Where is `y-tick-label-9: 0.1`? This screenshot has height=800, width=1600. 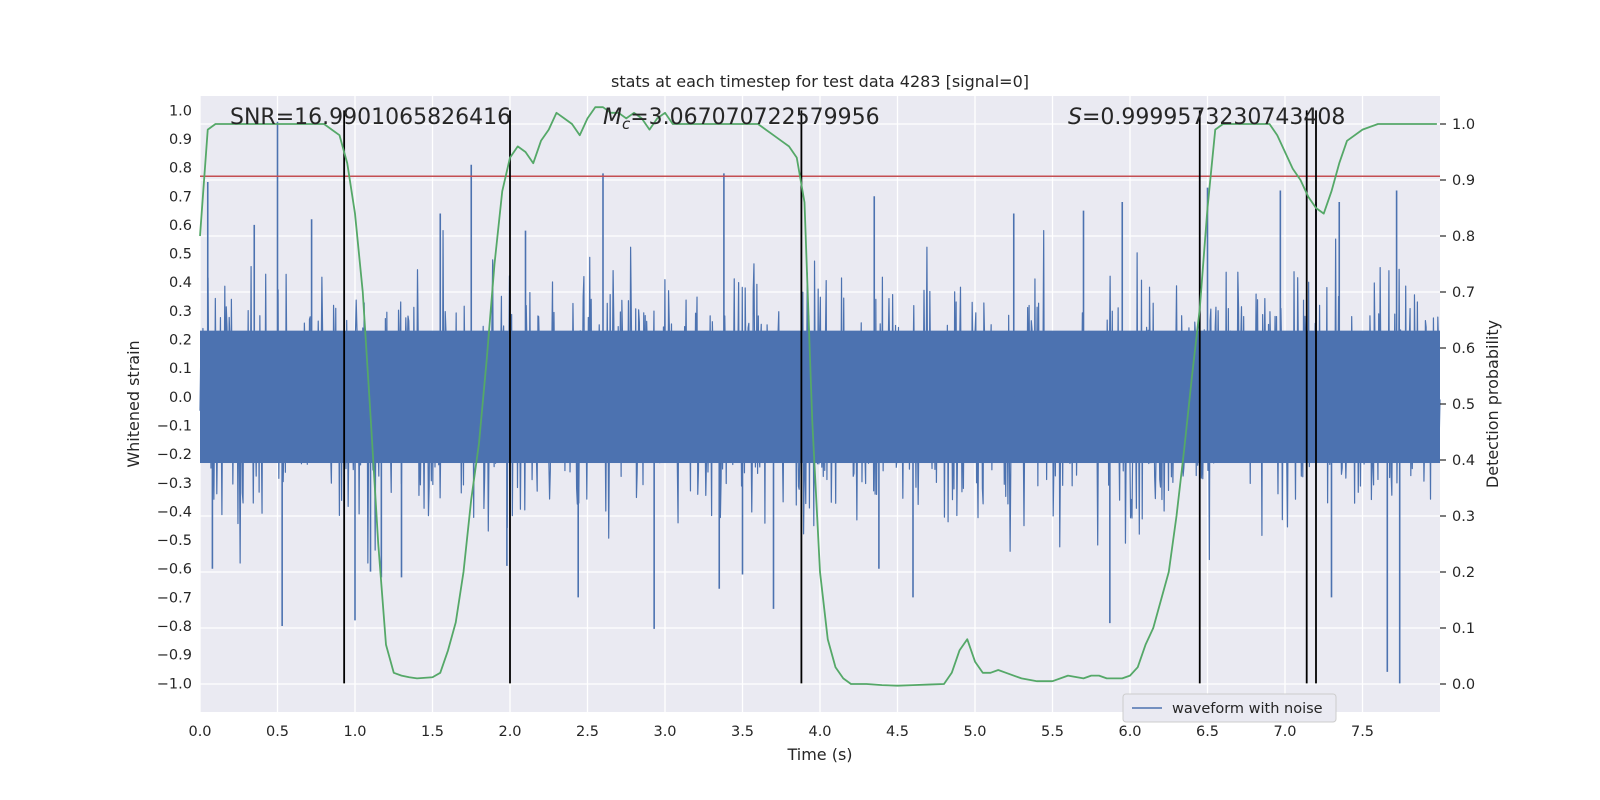 y-tick-label-9: 0.1 is located at coordinates (180, 369).